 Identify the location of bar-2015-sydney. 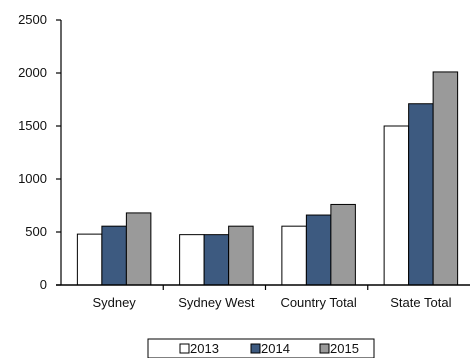
(138, 249).